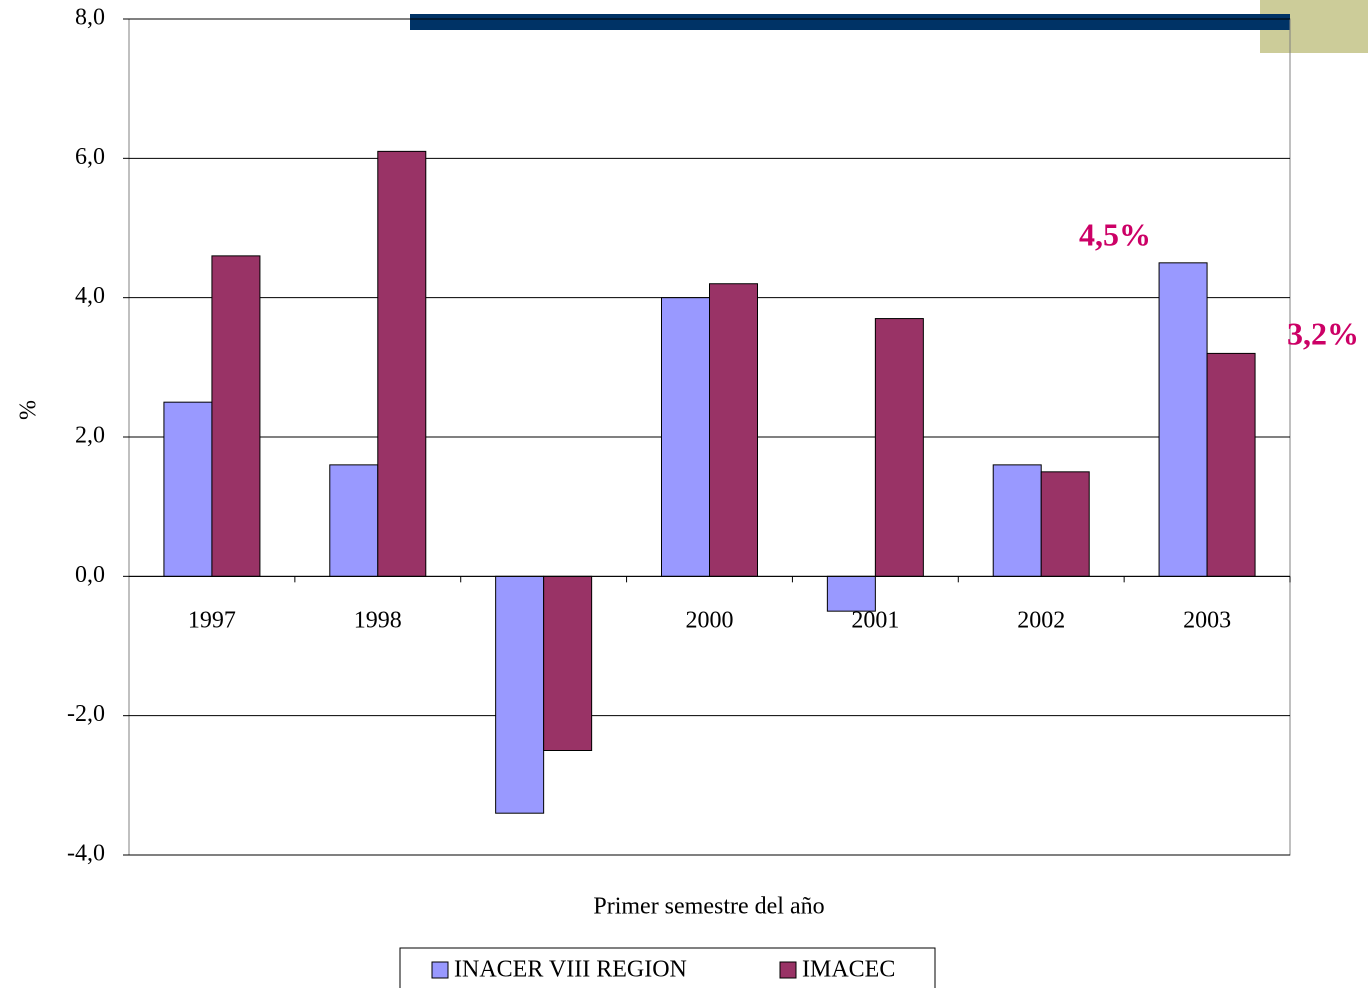  Describe the element at coordinates (378, 621) in the screenshot. I see `x-tick-label: 1998` at that location.